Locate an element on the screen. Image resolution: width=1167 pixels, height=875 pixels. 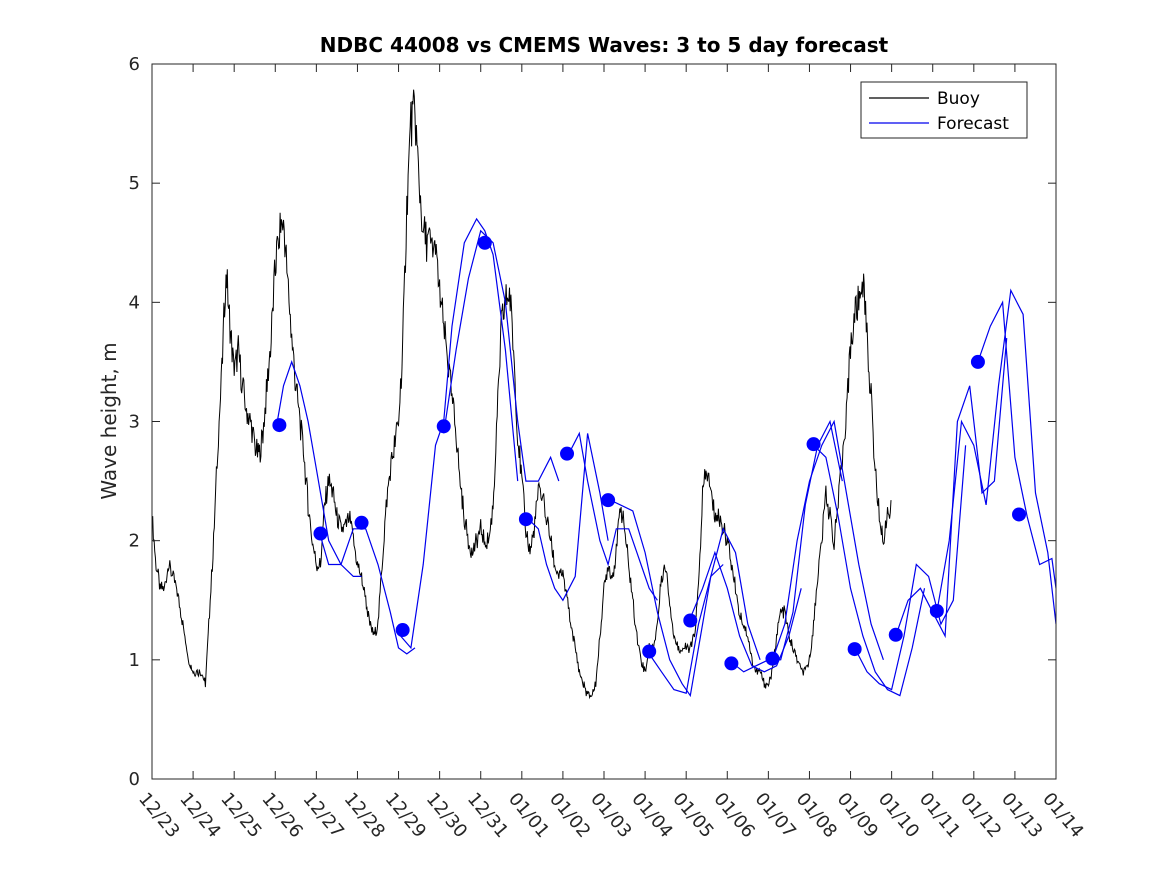
y-axis-label: Wave height, m is located at coordinates (109, 420).